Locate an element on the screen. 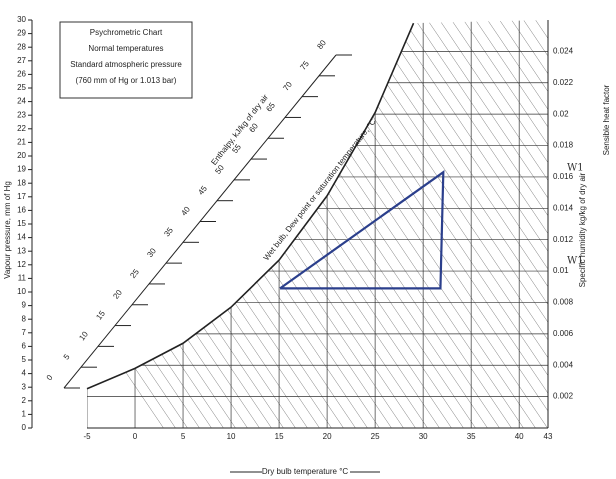  x-tick-label: 10 is located at coordinates (231, 436).